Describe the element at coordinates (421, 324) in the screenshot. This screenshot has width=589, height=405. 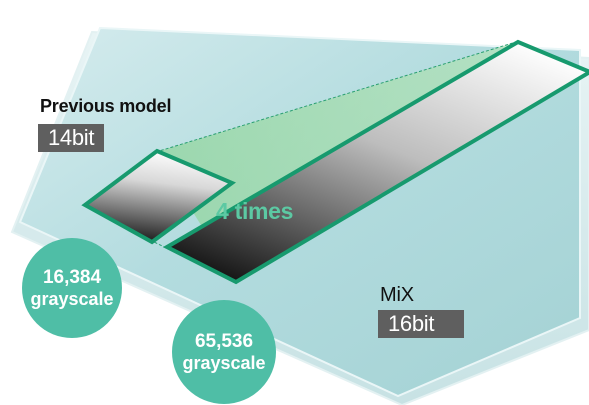
I see `mix-bit-badge: 16bit` at that location.